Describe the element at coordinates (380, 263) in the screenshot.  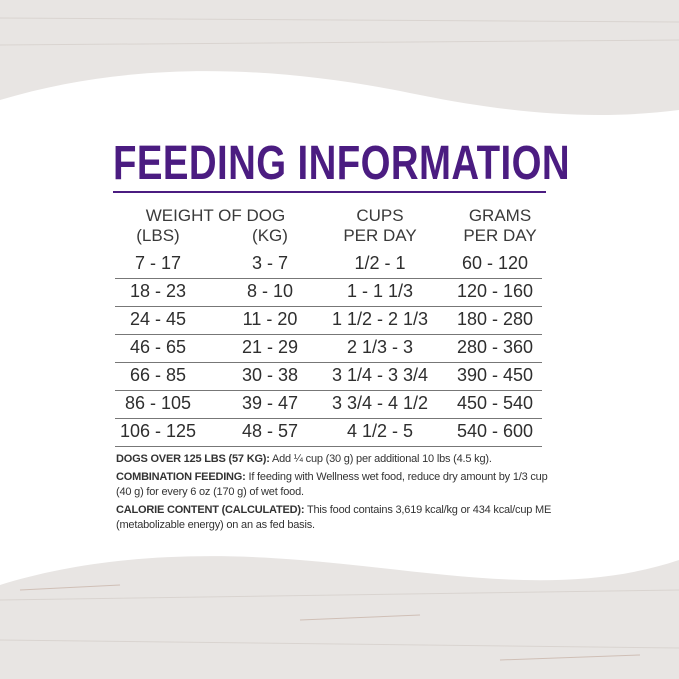
I see `cell-cups: 1/2 - 1` at that location.